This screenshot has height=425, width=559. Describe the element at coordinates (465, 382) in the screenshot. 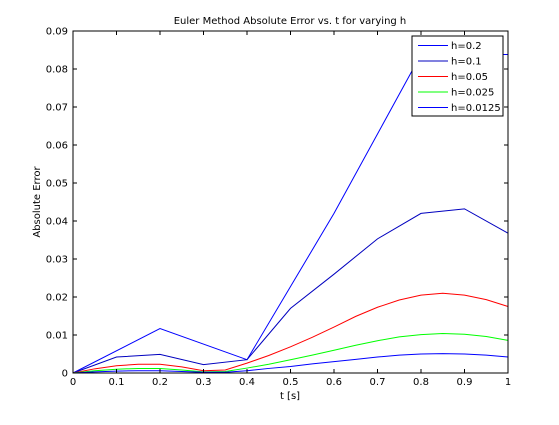

I see `x-tick-label: 0.9` at that location.